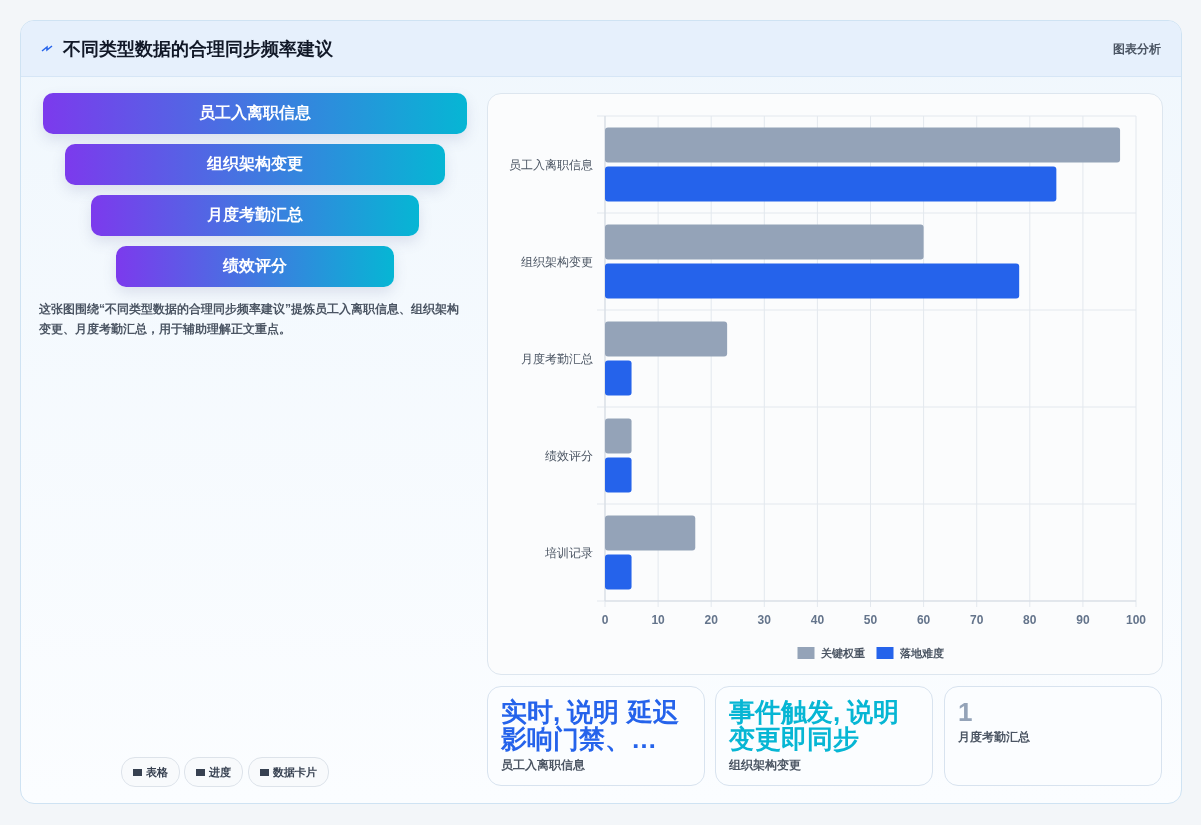 The width and height of the screenshot is (1201, 825). What do you see at coordinates (814, 725) in the screenshot?
I see `text: 事件触发, 说明变更即同步` at bounding box center [814, 725].